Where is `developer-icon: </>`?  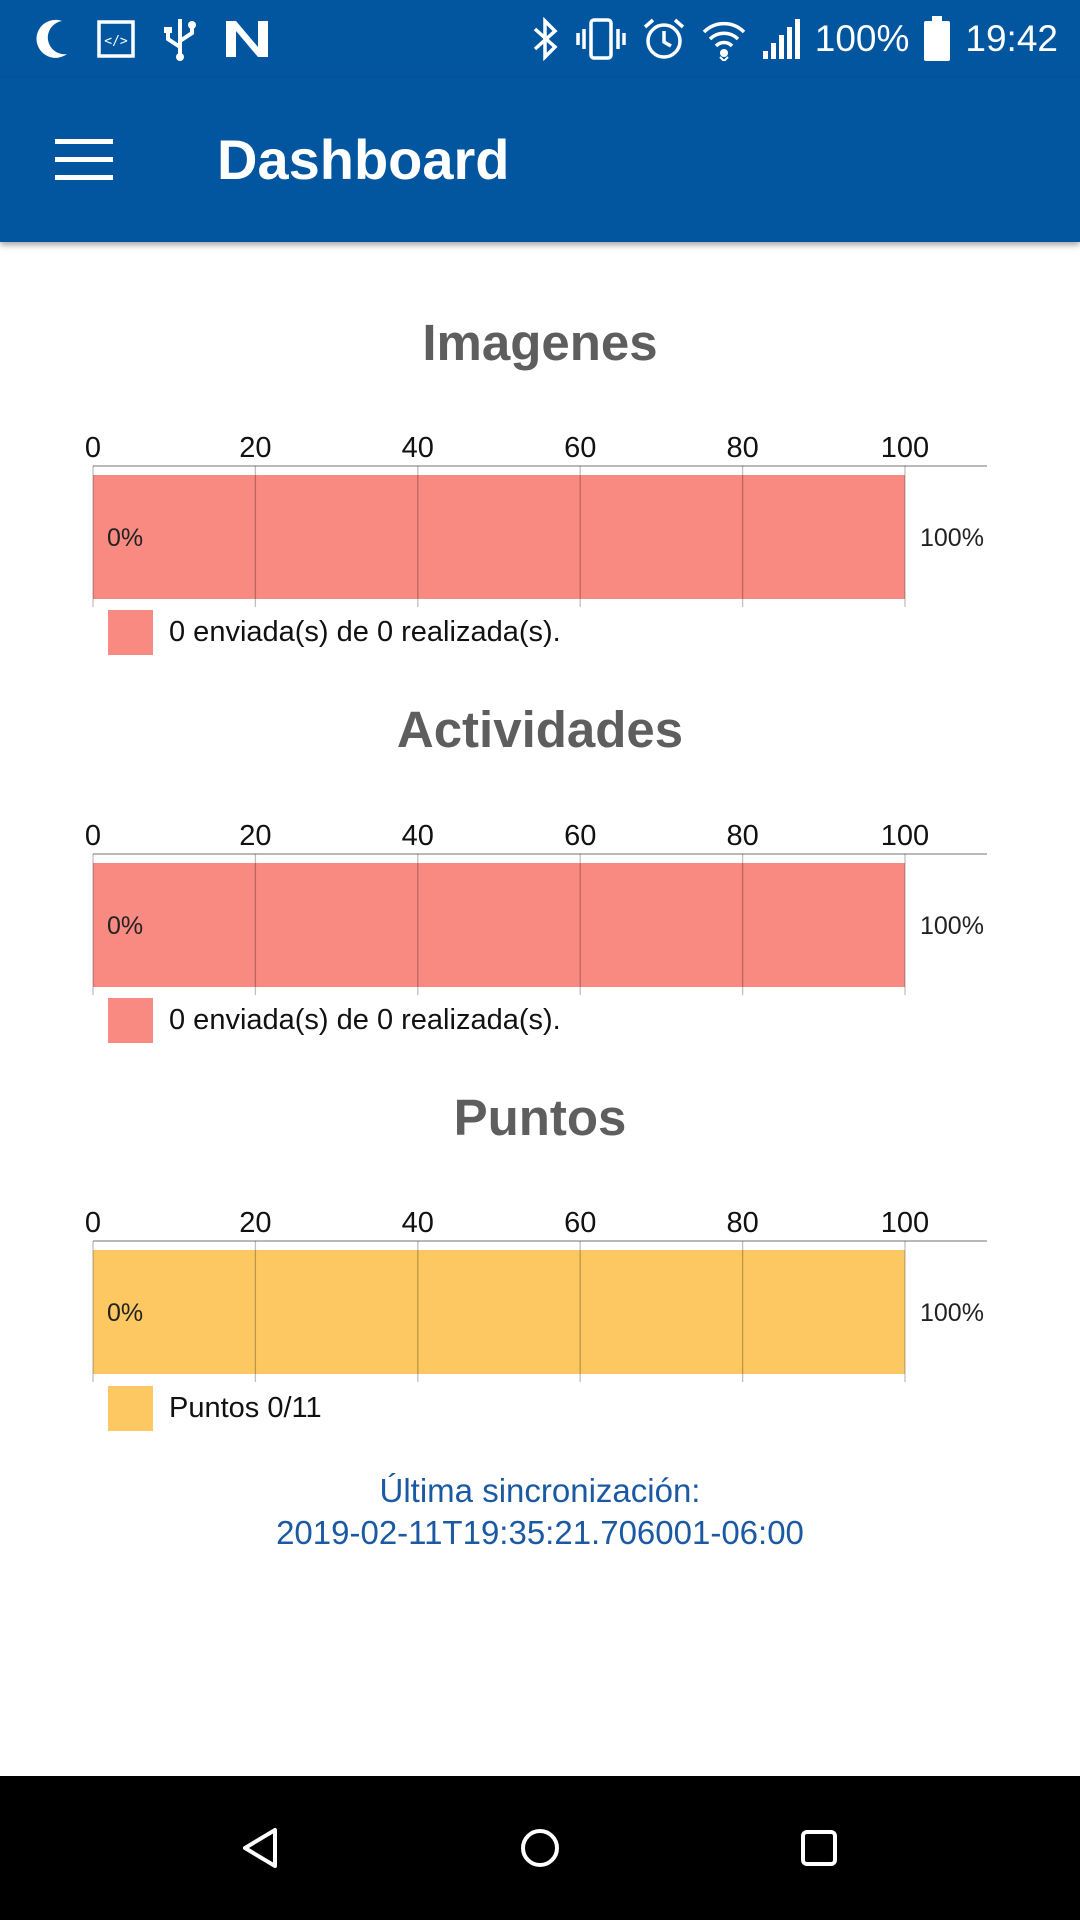 developer-icon: </> is located at coordinates (116, 39).